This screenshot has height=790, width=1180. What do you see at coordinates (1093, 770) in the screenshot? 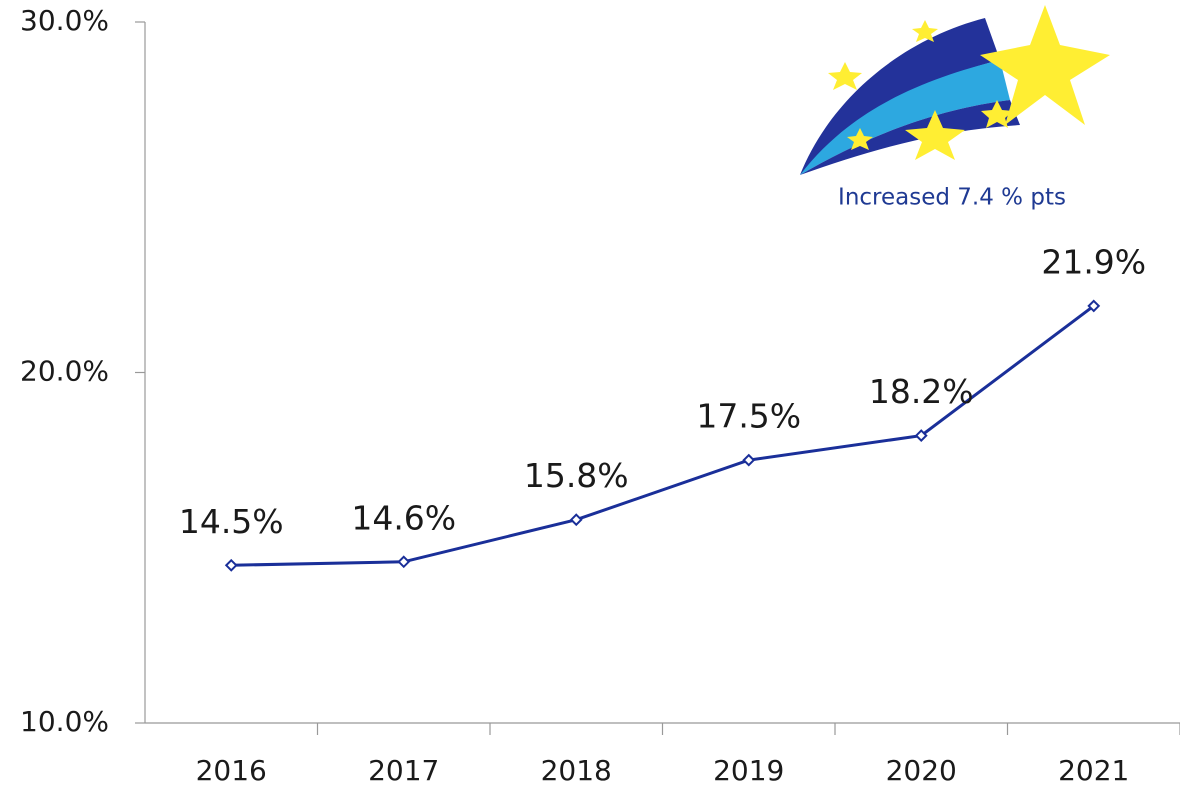
I see `x-tick-label: 2021` at bounding box center [1093, 770].